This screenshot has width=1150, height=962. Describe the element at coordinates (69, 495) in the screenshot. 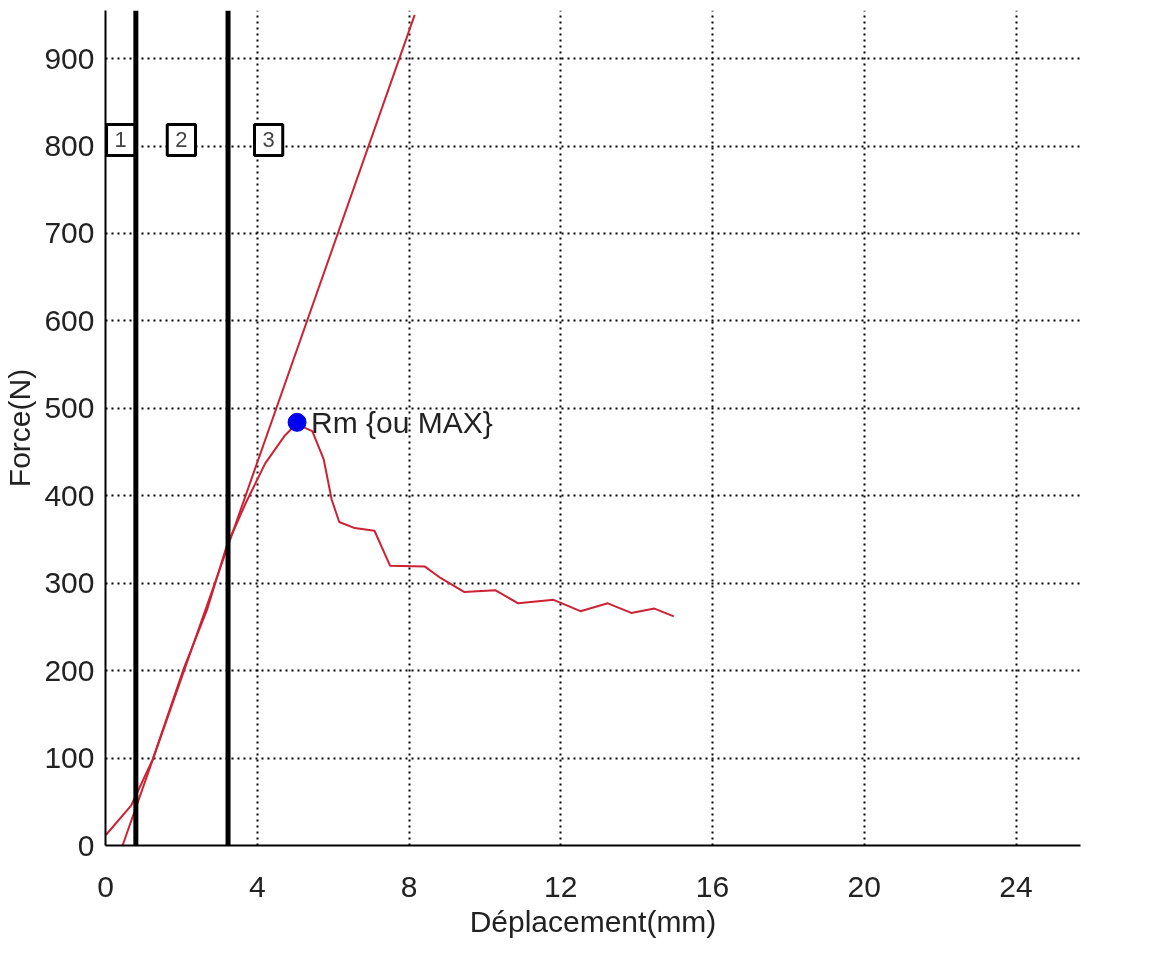

I see `y-tick-label: 400` at that location.